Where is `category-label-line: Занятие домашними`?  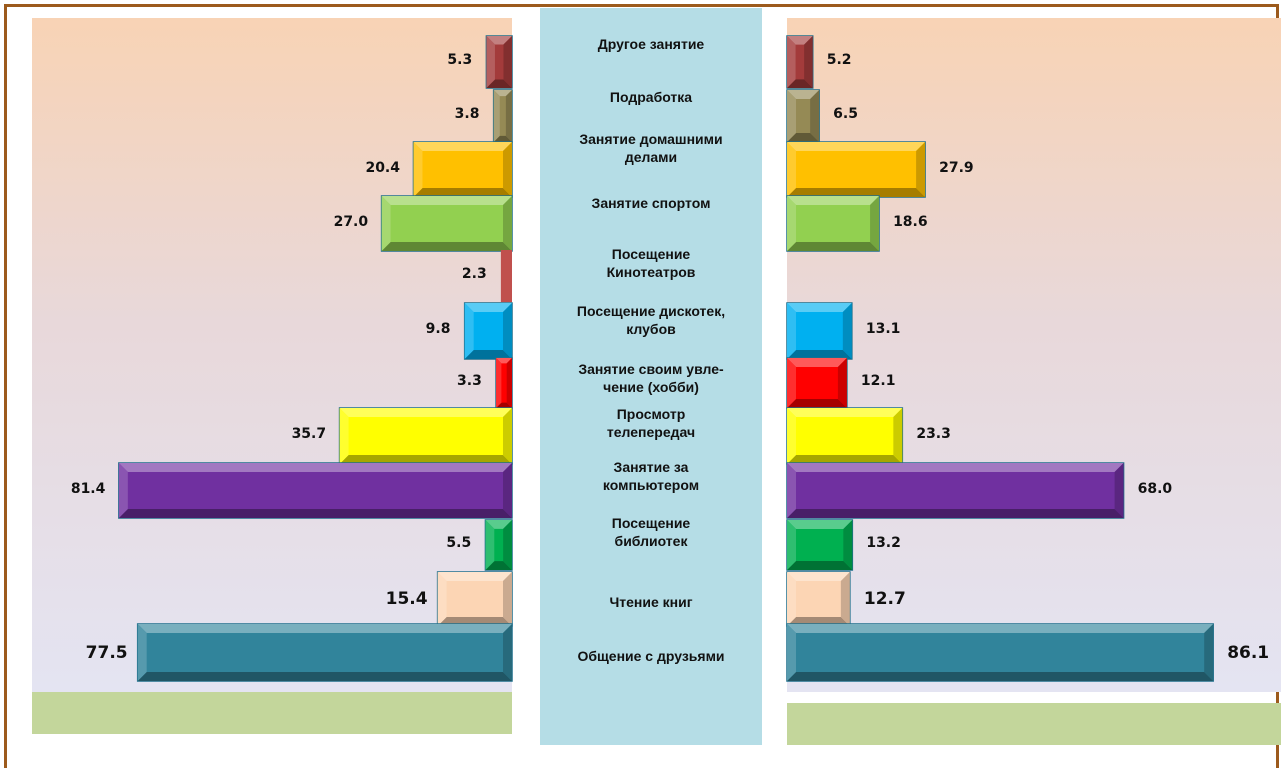
category-label-line: Занятие домашними is located at coordinates (651, 139).